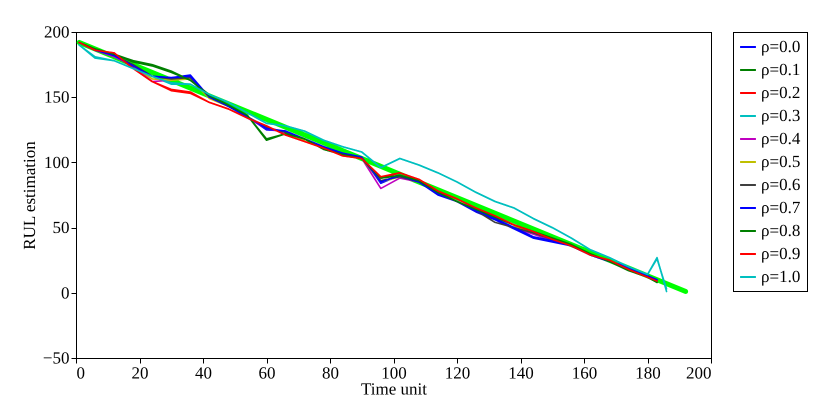 Image resolution: width=830 pixels, height=407 pixels. I want to click on x-tick-label: 60, so click(267, 373).